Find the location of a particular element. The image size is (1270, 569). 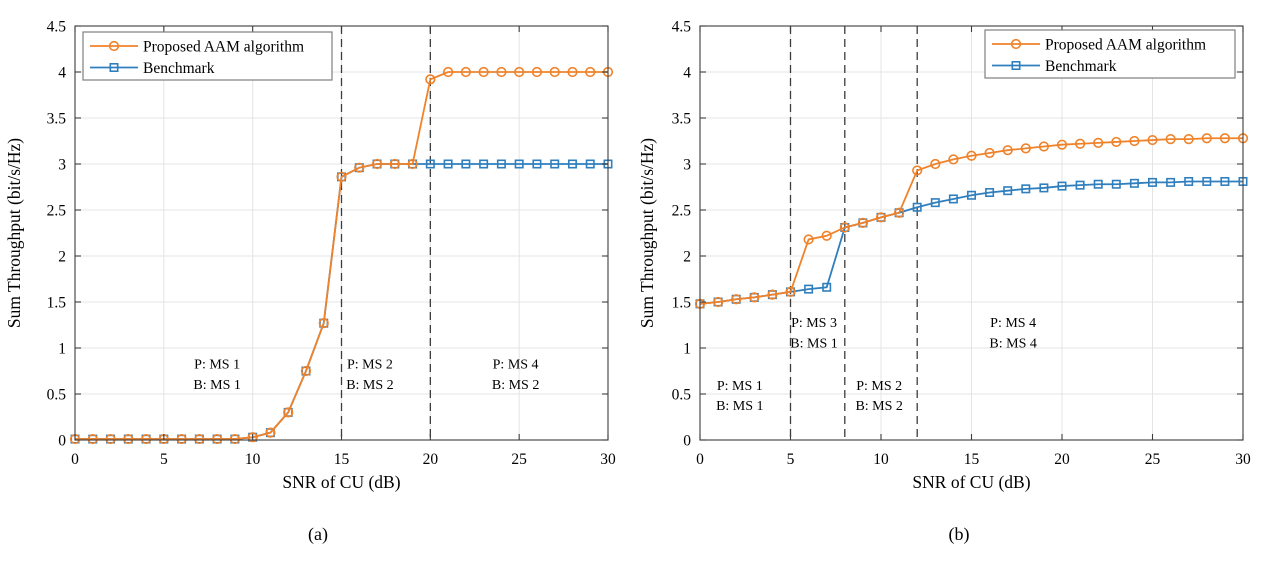

annotation-text: B: MS 4 is located at coordinates (1012, 343).